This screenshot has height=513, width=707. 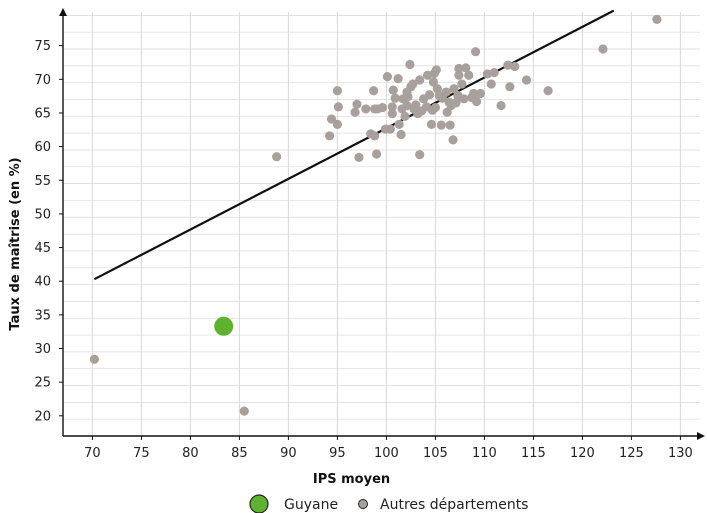 I want to click on x-tick-label: 125, so click(x=631, y=453).